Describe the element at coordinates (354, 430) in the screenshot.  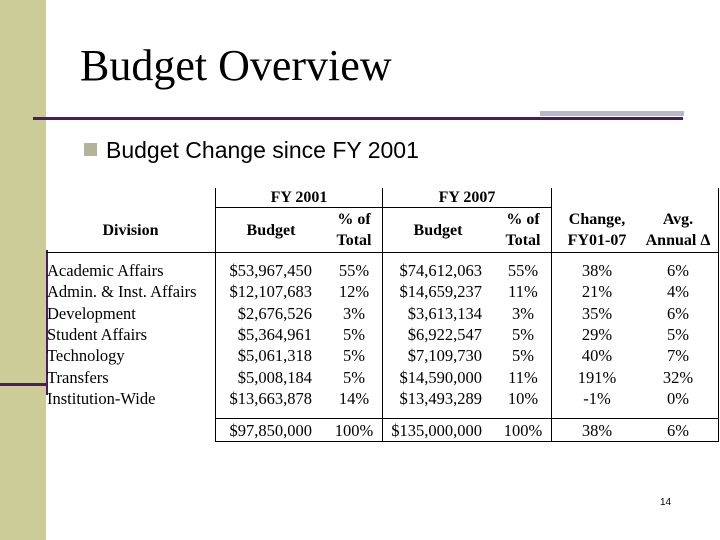
I see `total-pct-2001: 100%` at that location.